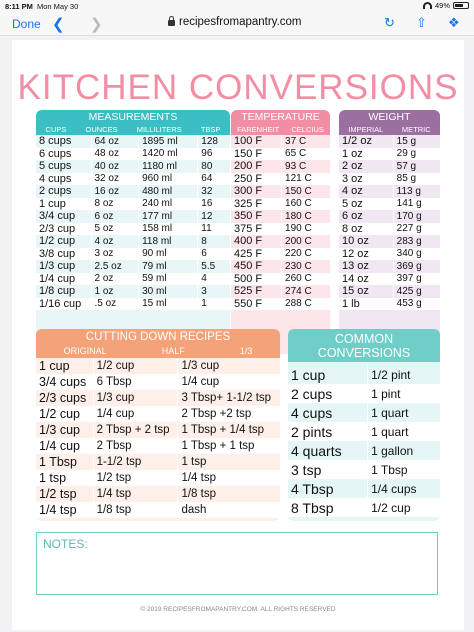 Image resolution: width=474 pixels, height=632 pixels. What do you see at coordinates (305, 216) in the screenshot?
I see `table-cell: 180 C` at bounding box center [305, 216].